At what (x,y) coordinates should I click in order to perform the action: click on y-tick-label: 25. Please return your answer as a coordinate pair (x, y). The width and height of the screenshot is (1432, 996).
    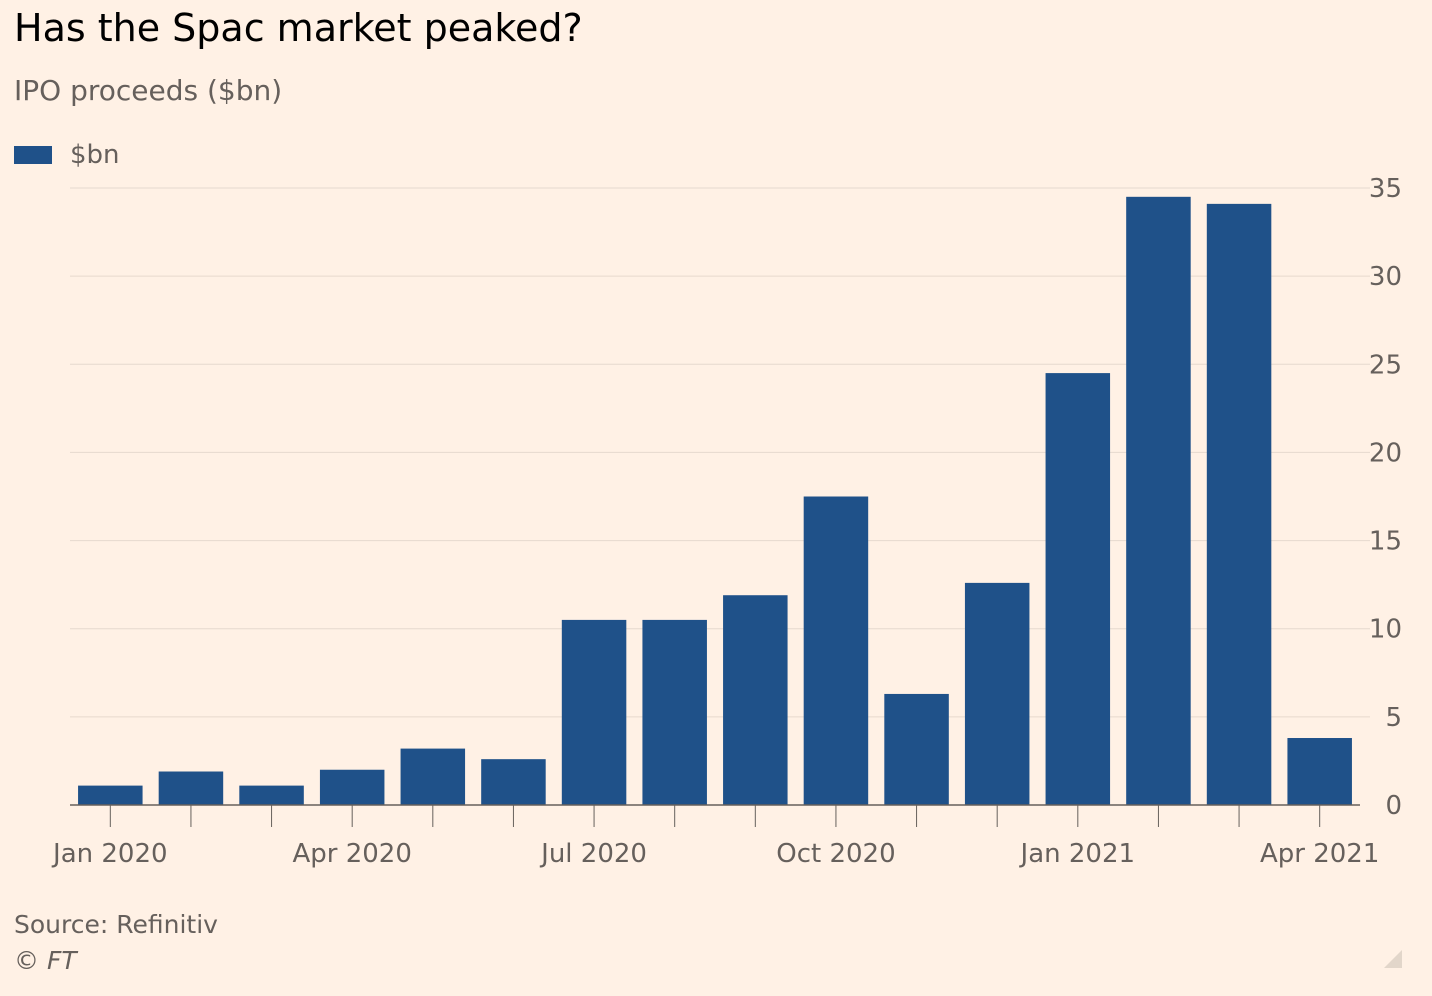
    Looking at the image, I should click on (1385, 365).